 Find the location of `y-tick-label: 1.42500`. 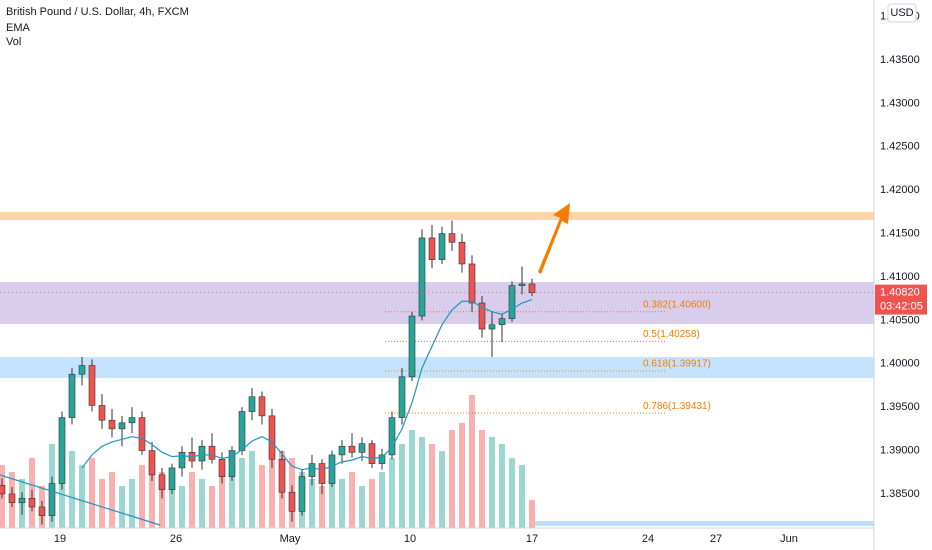

y-tick-label: 1.42500 is located at coordinates (900, 147).